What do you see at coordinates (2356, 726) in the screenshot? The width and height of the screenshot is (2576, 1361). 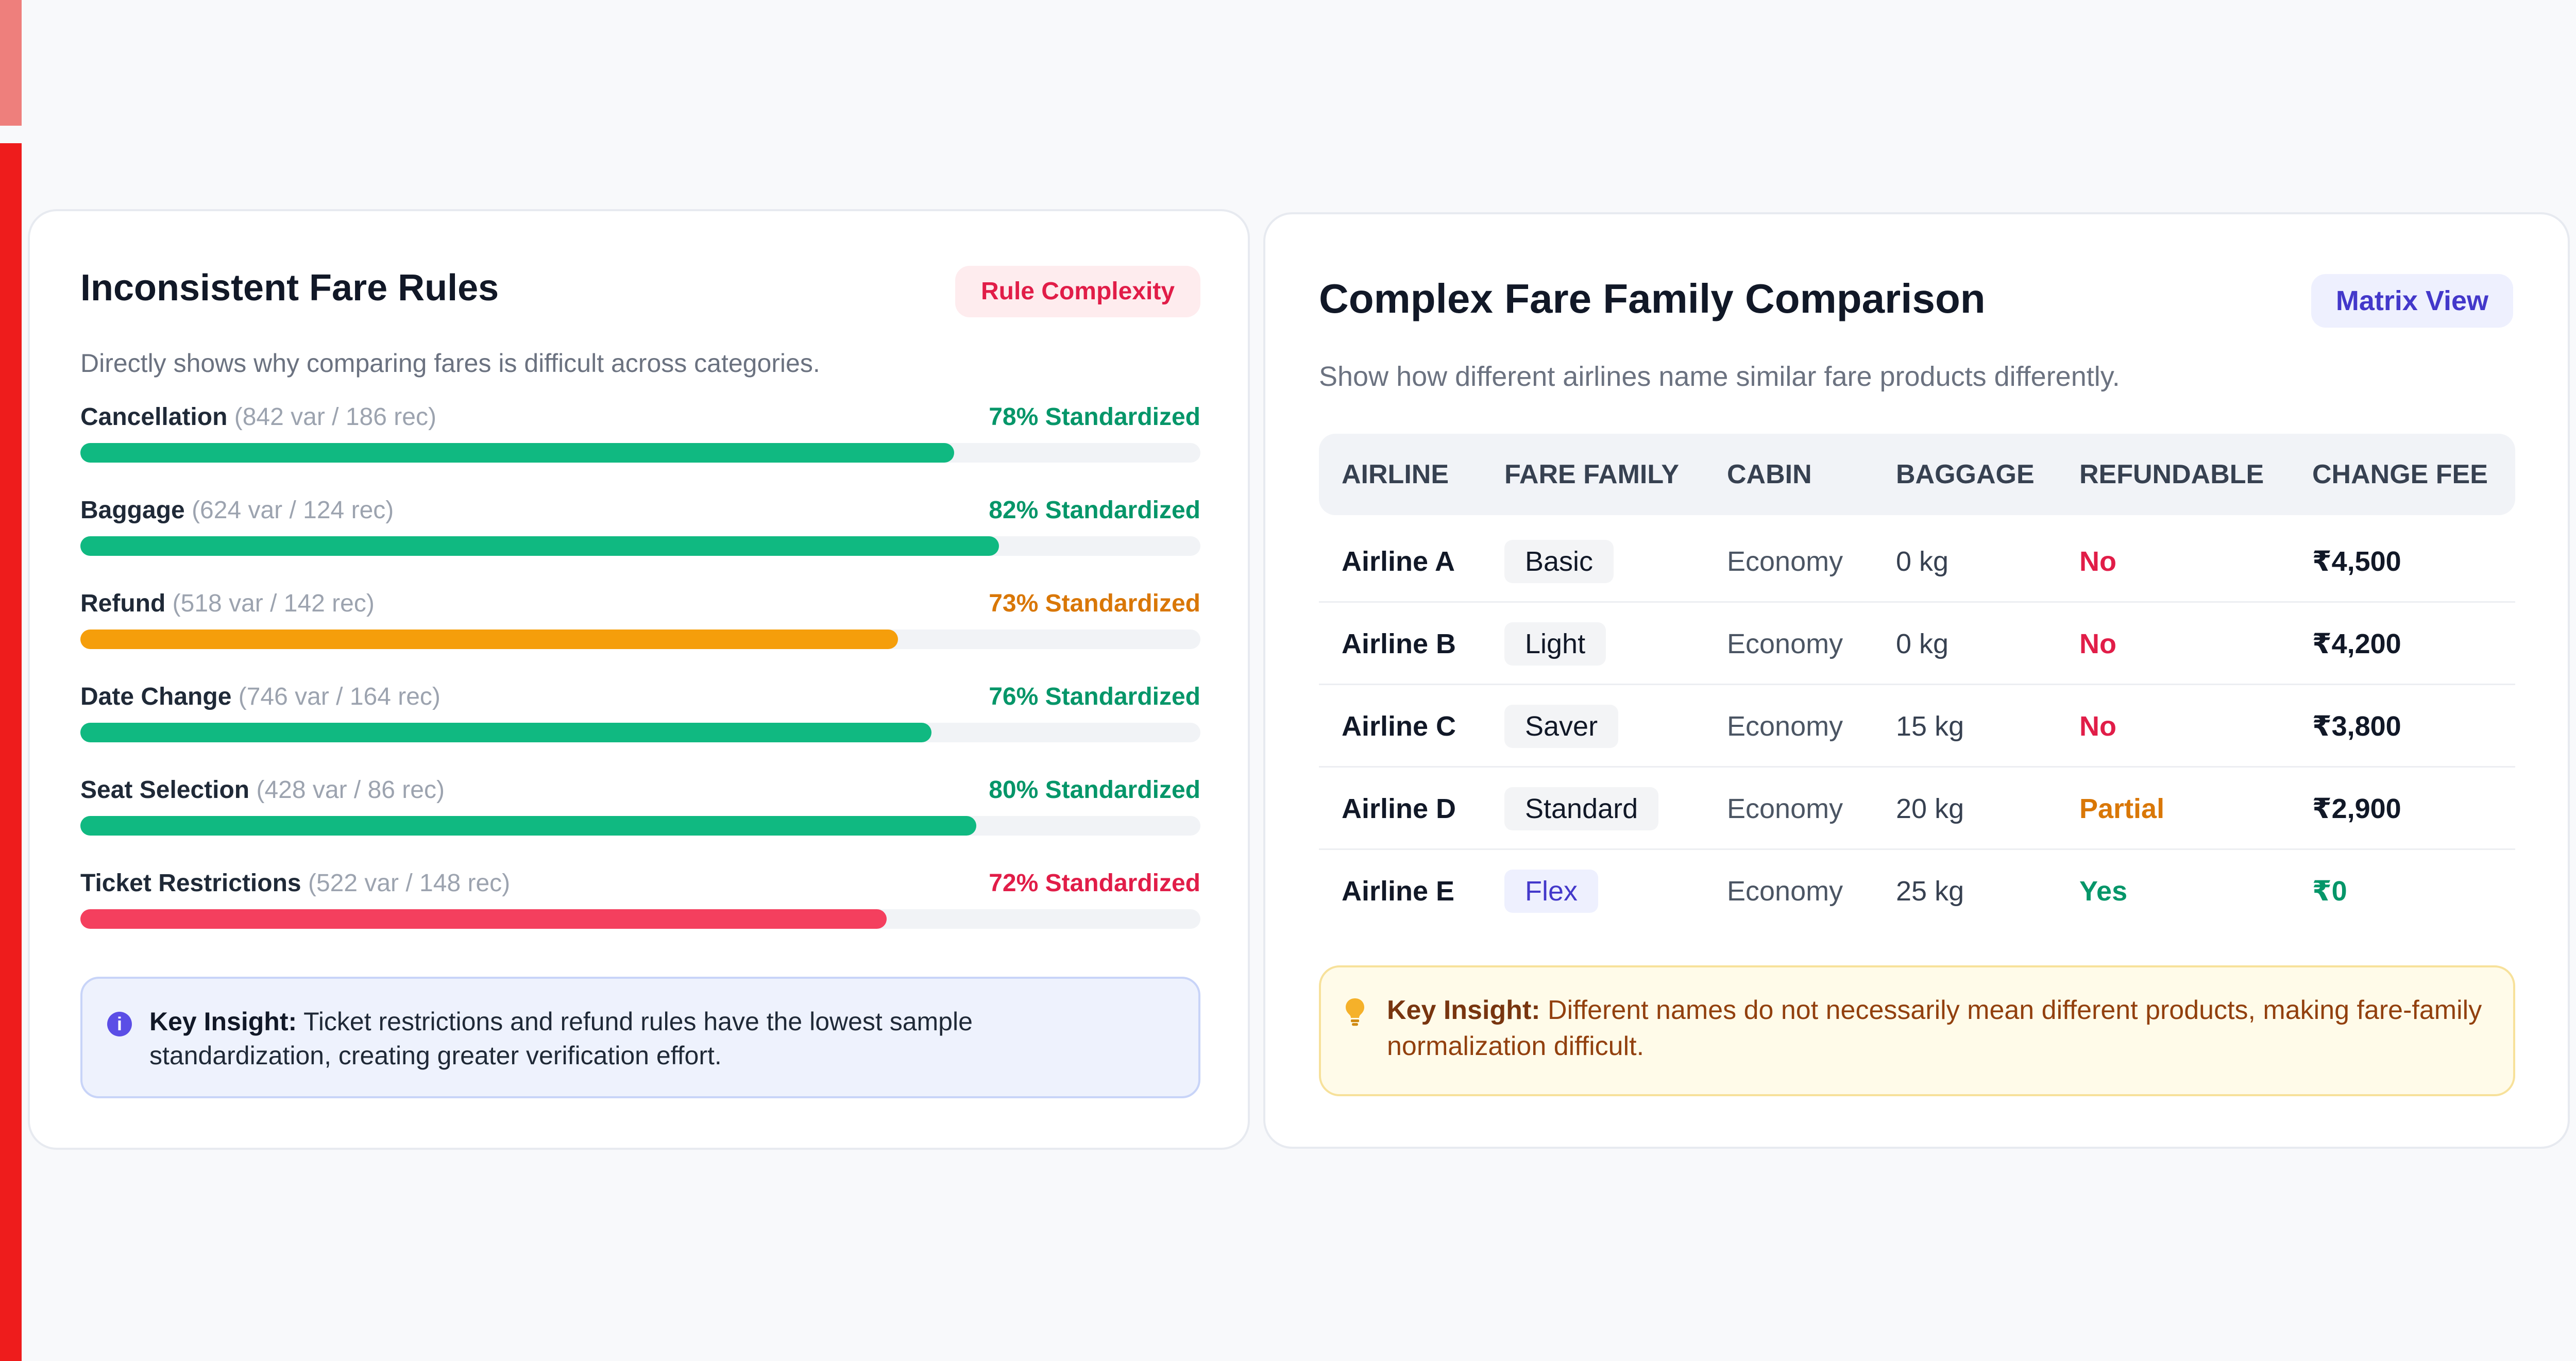 I see `change-fee-cell: ₹3,800` at bounding box center [2356, 726].